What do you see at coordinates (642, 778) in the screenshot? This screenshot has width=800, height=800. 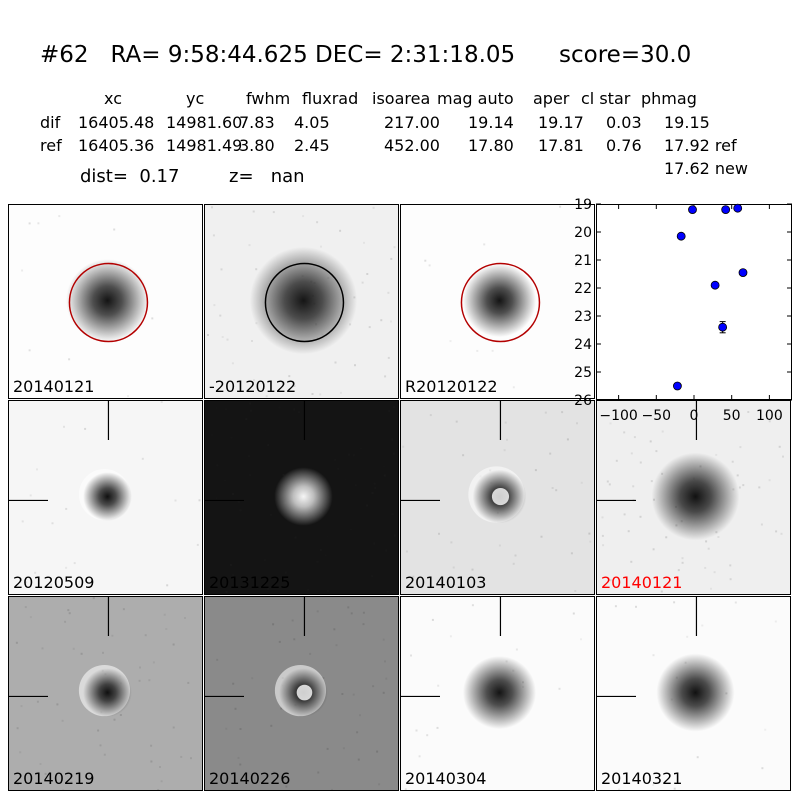 I see `panel-date-label: 20140321` at bounding box center [642, 778].